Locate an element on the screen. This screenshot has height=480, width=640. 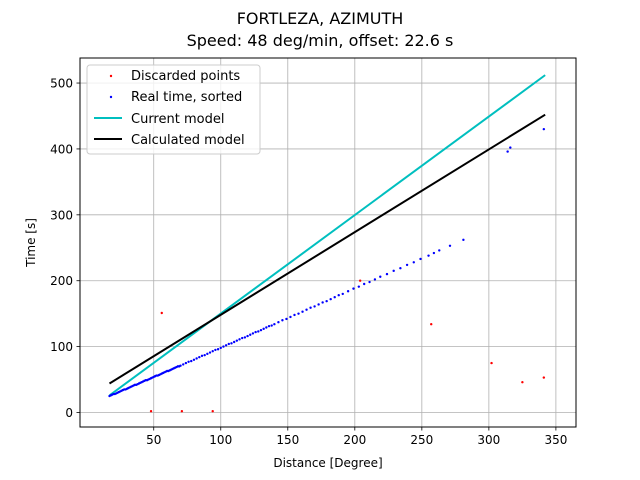
legend-label-calculated: Calculated model is located at coordinates (188, 140).